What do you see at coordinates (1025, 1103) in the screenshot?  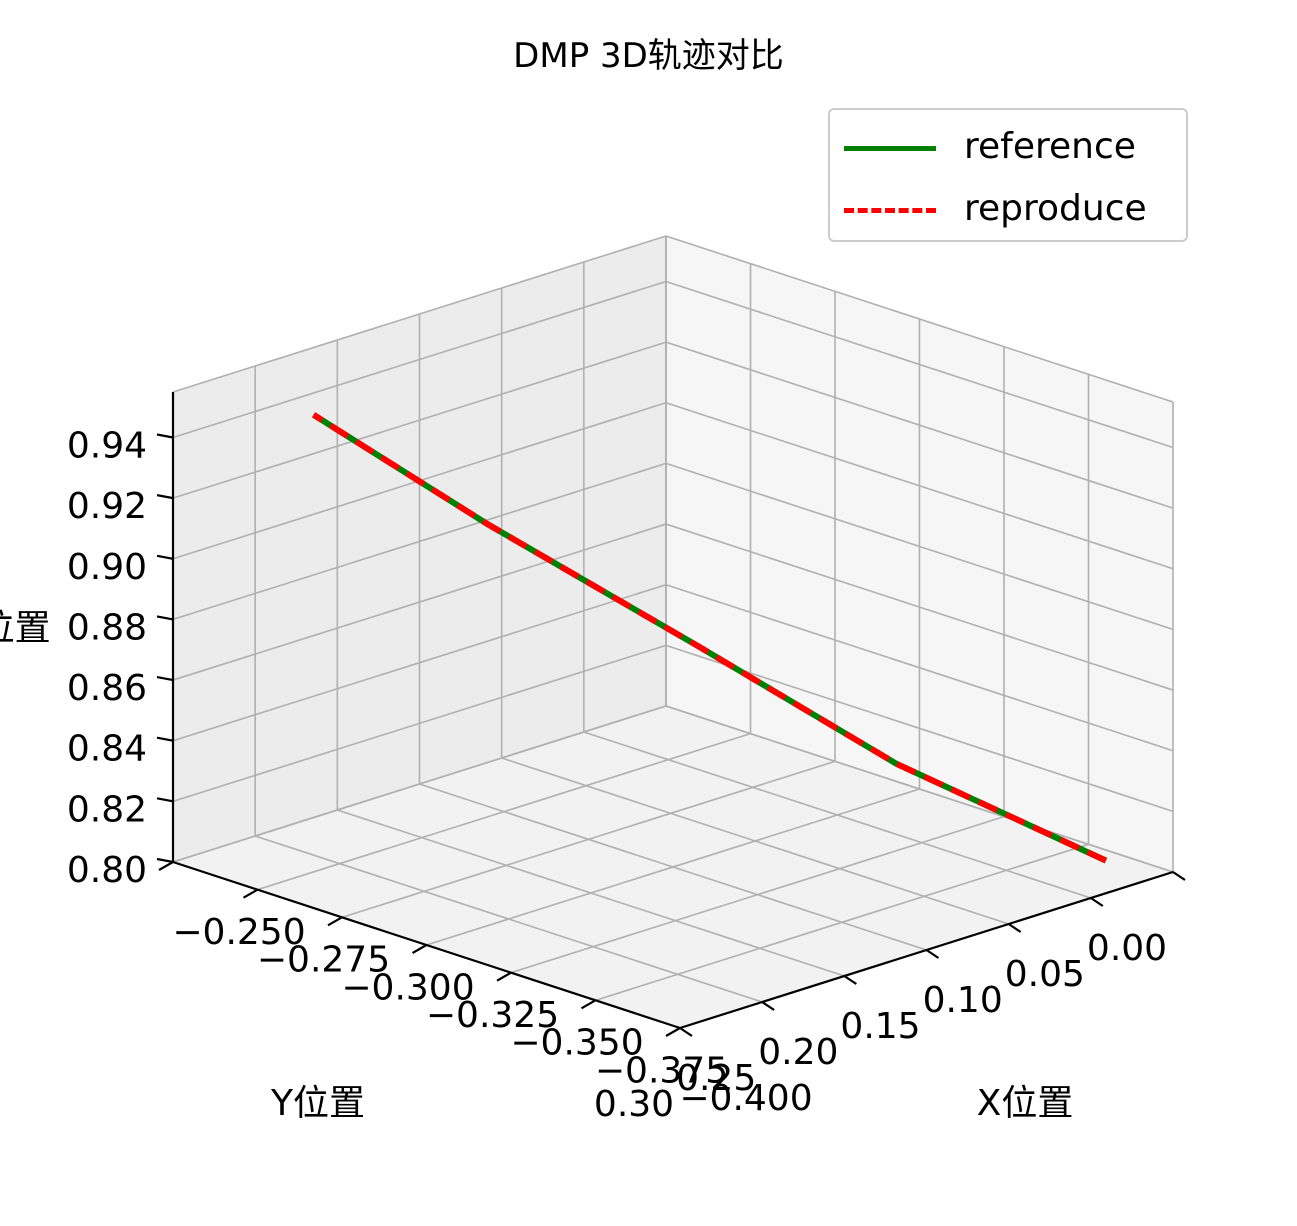 I see `x-axis-label: X位置` at bounding box center [1025, 1103].